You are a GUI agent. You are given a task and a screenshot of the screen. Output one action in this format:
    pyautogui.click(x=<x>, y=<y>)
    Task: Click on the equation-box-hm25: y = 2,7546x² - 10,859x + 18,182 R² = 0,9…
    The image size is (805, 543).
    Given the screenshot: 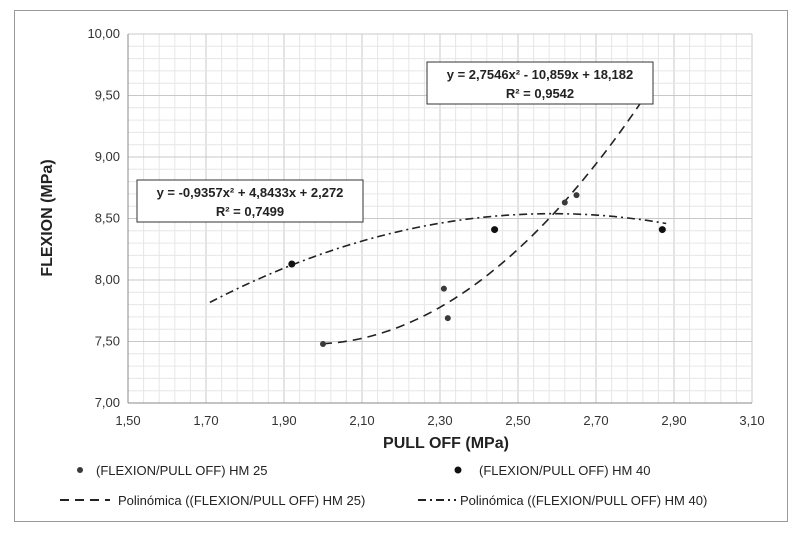 What is the action you would take?
    pyautogui.click(x=540, y=83)
    